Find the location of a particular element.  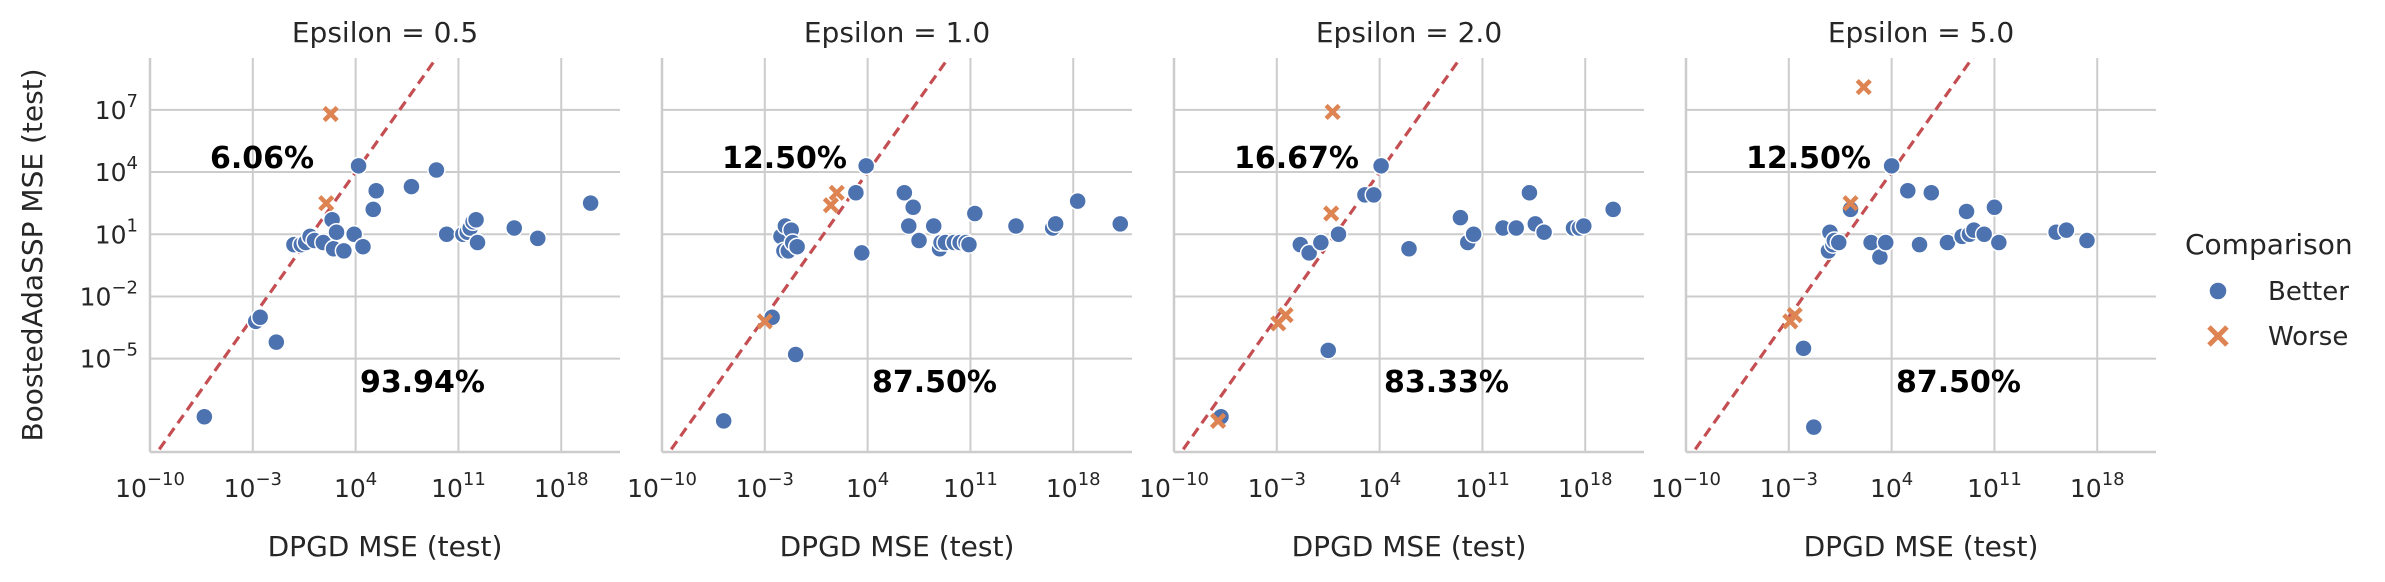

better-percentage: 87.50% is located at coordinates (1958, 382).